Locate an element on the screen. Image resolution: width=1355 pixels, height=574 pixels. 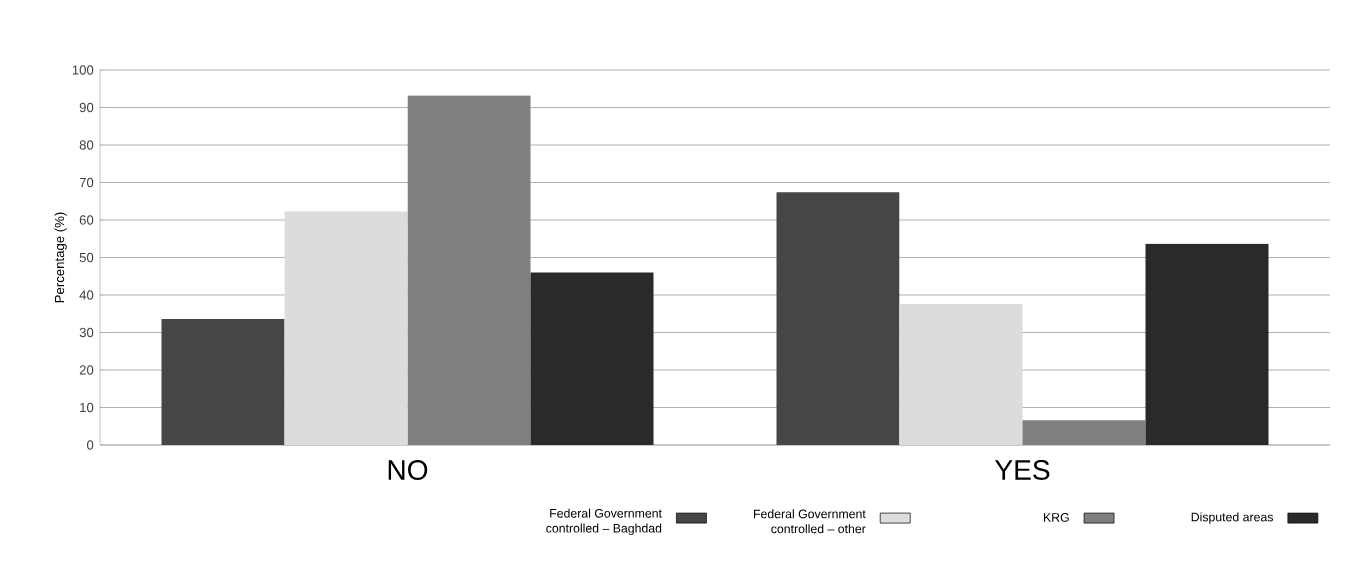
y-tick-label: 0 is located at coordinates (90, 445).